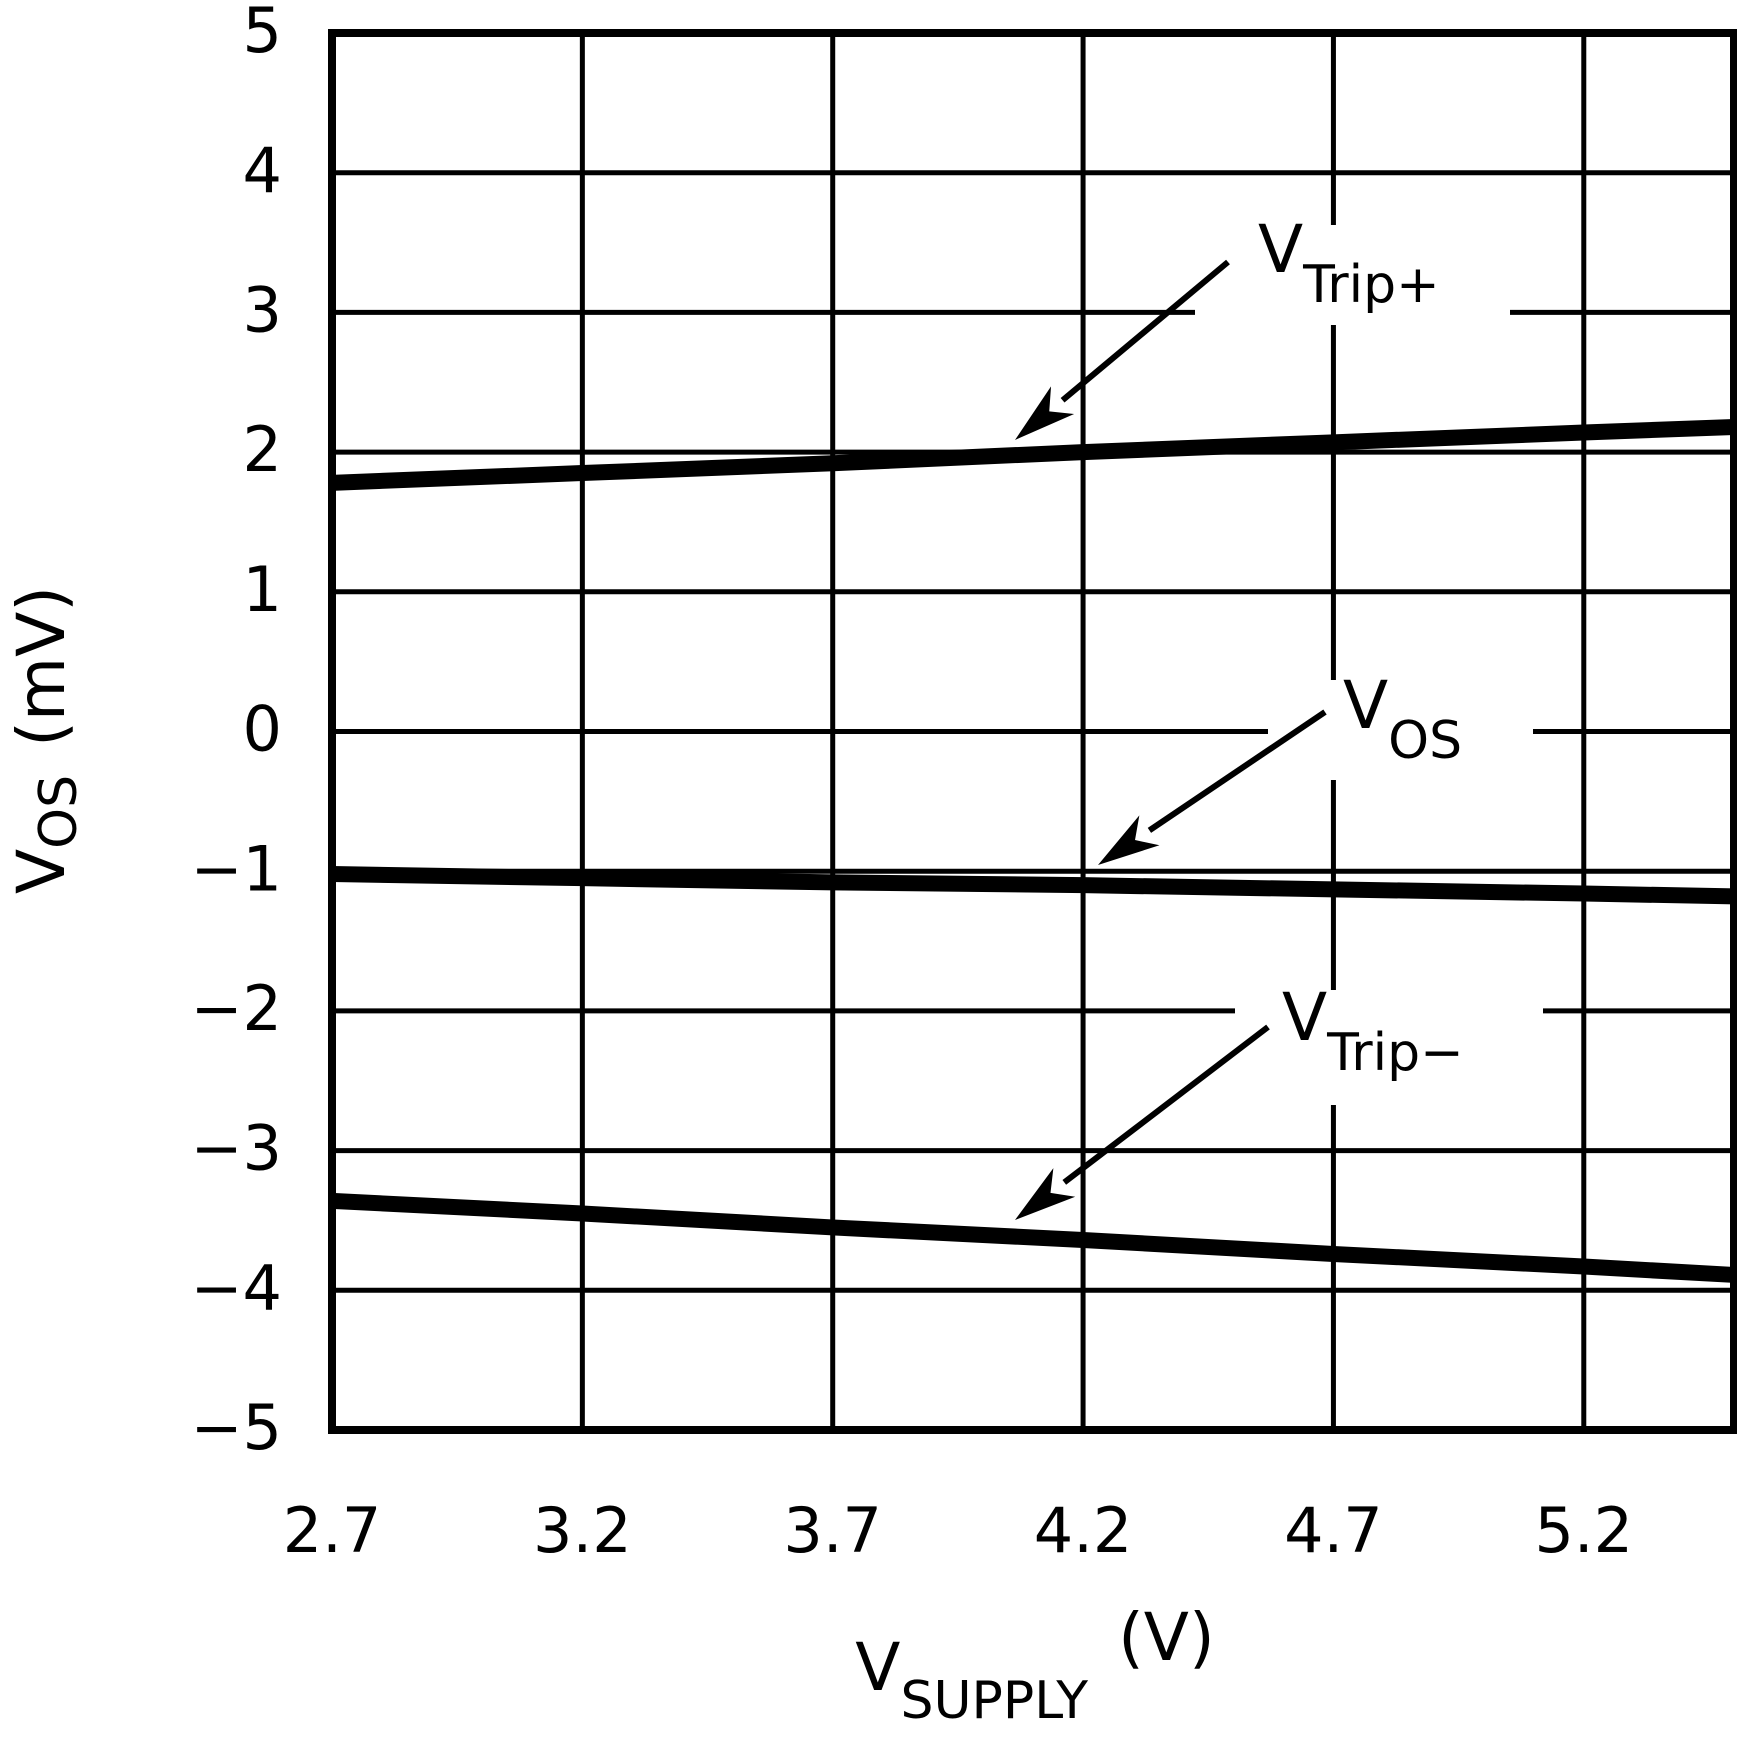 The image size is (1737, 1737). Describe the element at coordinates (958, 1530) in the screenshot. I see `x-axis-ticks: 2.7 3.2 3.7 4.2 4.7 5.2` at that location.